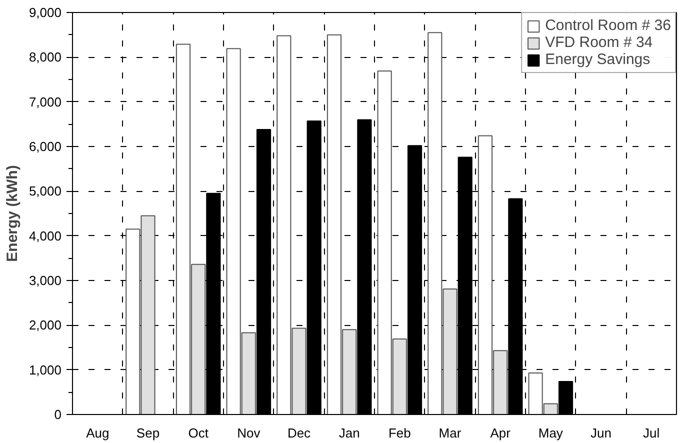 This screenshot has height=443, width=681. Describe the element at coordinates (45, 325) in the screenshot. I see `y-tick-label: 2,000` at that location.